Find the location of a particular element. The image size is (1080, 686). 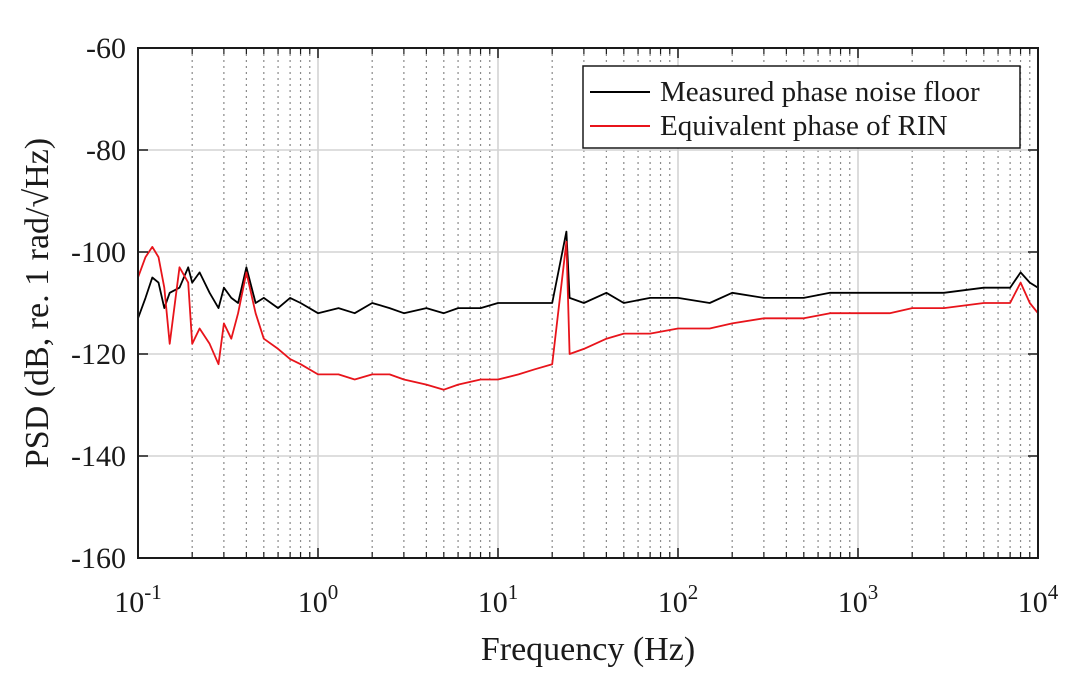

y-tick-label: -80 is located at coordinates (106, 150).